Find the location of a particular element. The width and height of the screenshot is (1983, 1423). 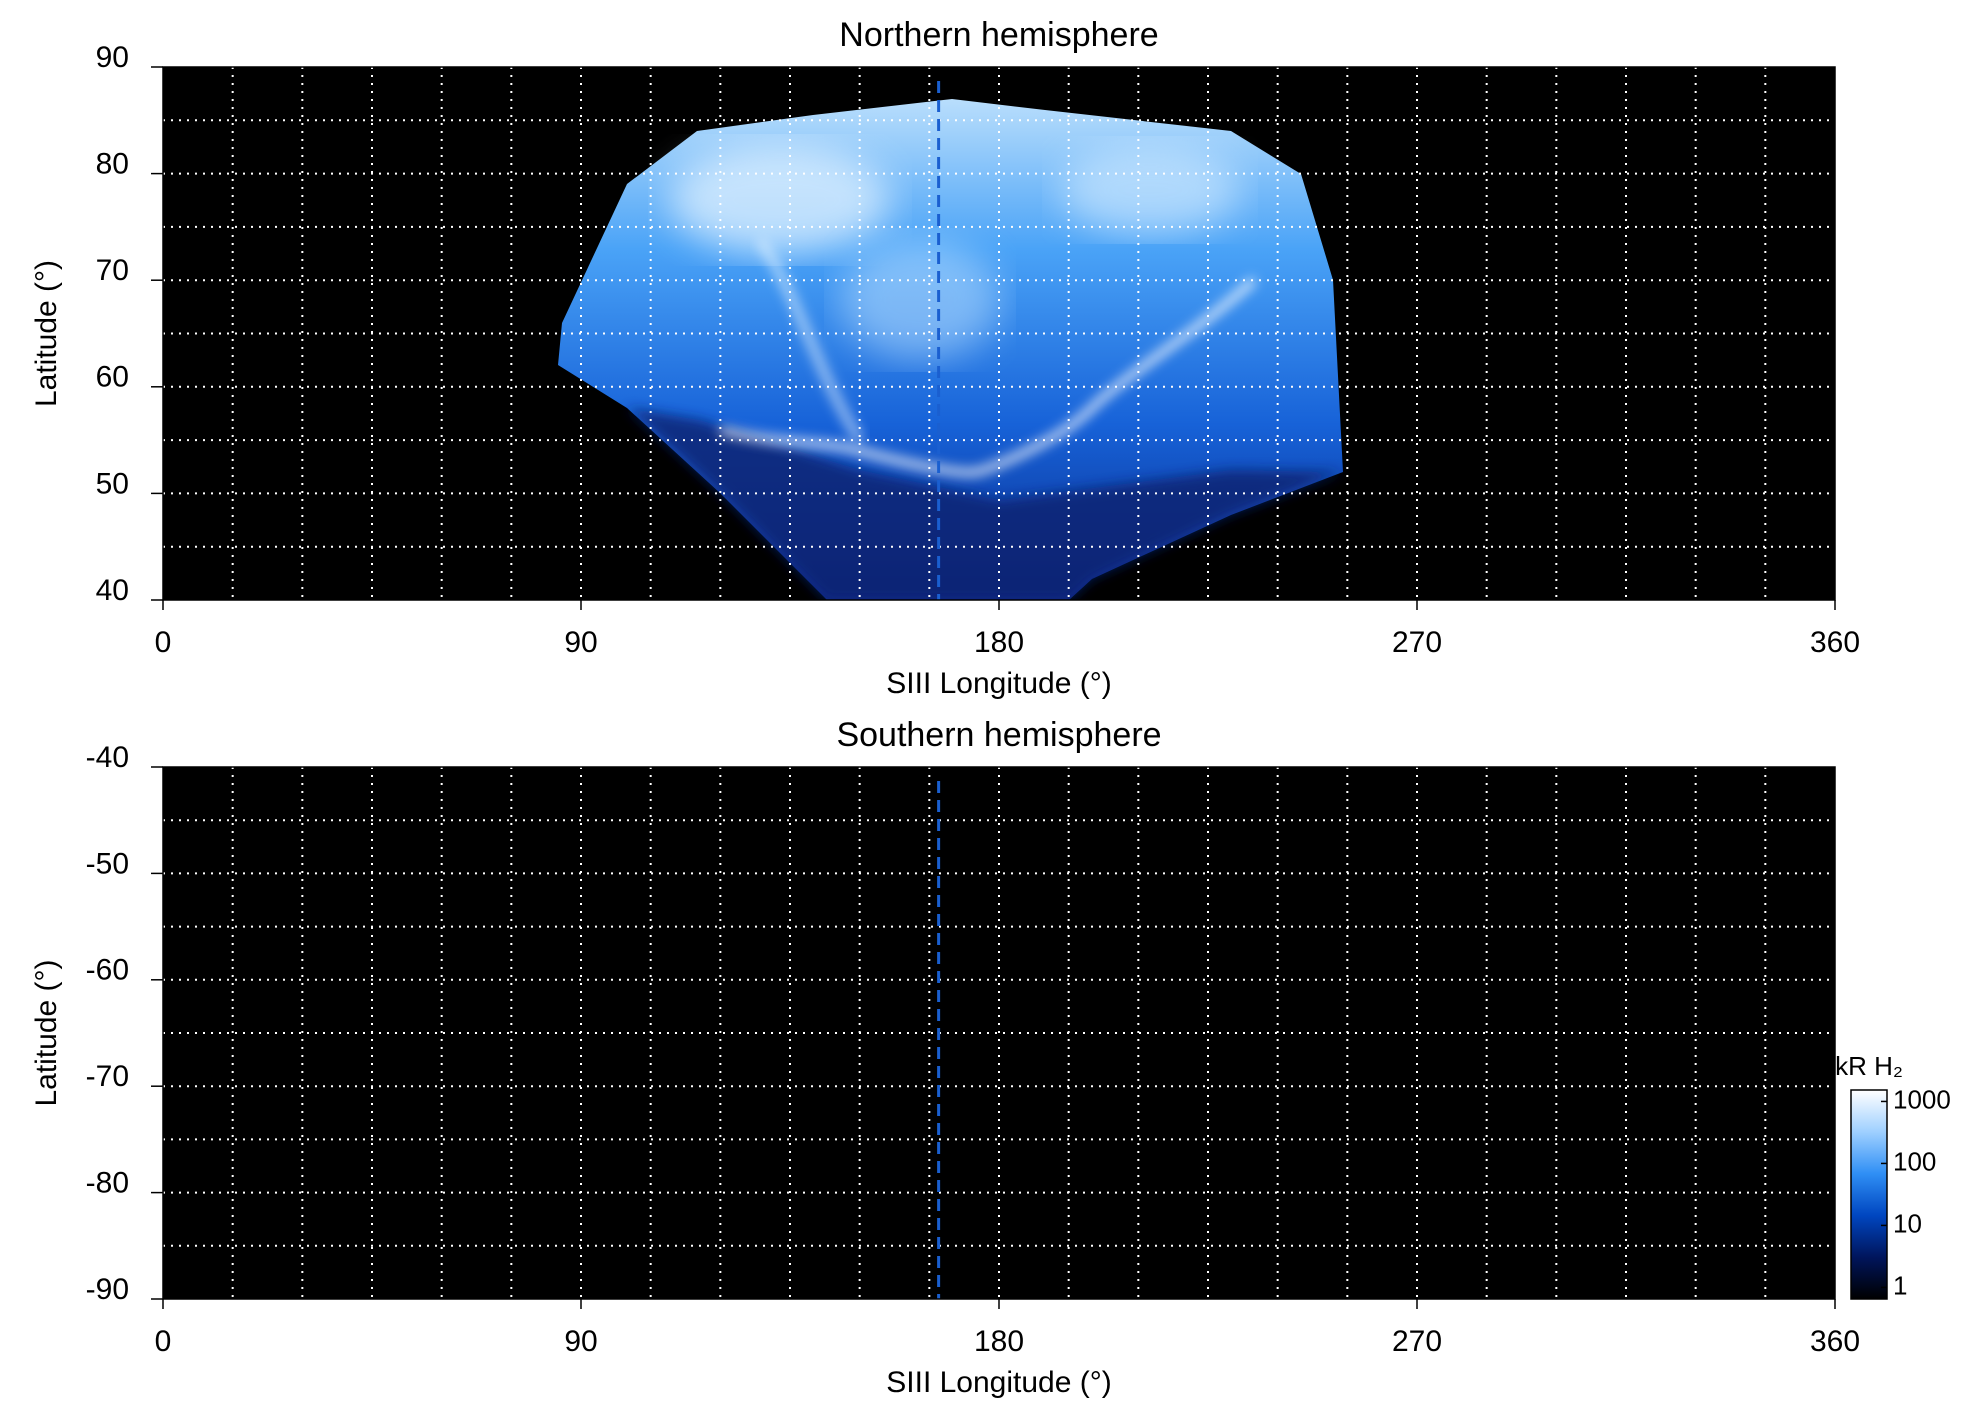

y-tick-label: -50 is located at coordinates (107, 863).